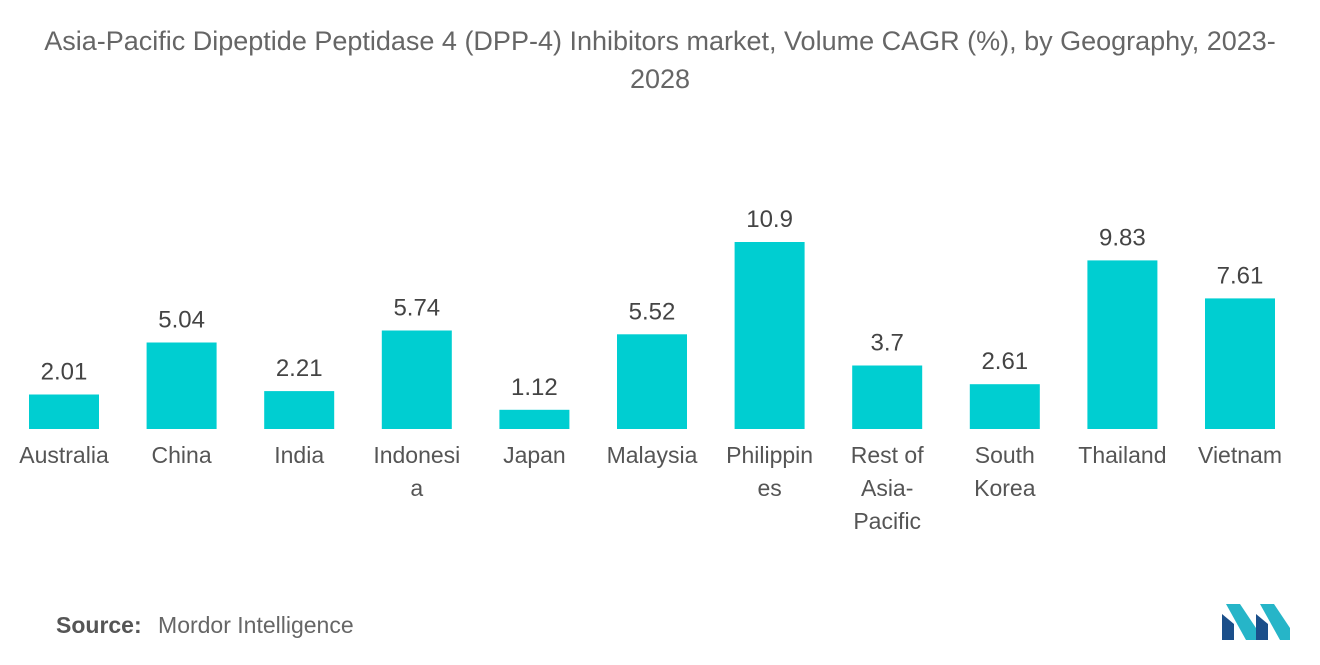 The height and width of the screenshot is (665, 1320). Describe the element at coordinates (64, 411) in the screenshot. I see `bar-australia` at that location.